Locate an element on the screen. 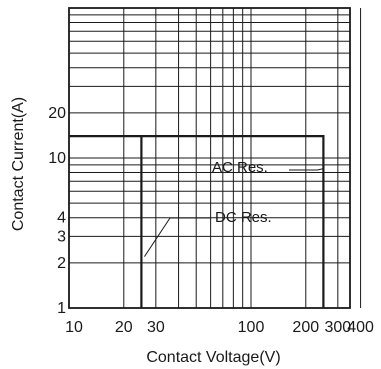 The width and height of the screenshot is (381, 369). x-tick-label: 20 is located at coordinates (124, 327).